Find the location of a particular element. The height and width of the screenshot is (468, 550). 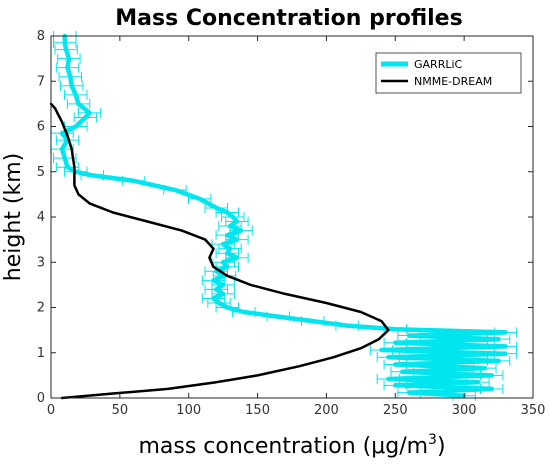

x-tick-label: 150 is located at coordinates (257, 410).